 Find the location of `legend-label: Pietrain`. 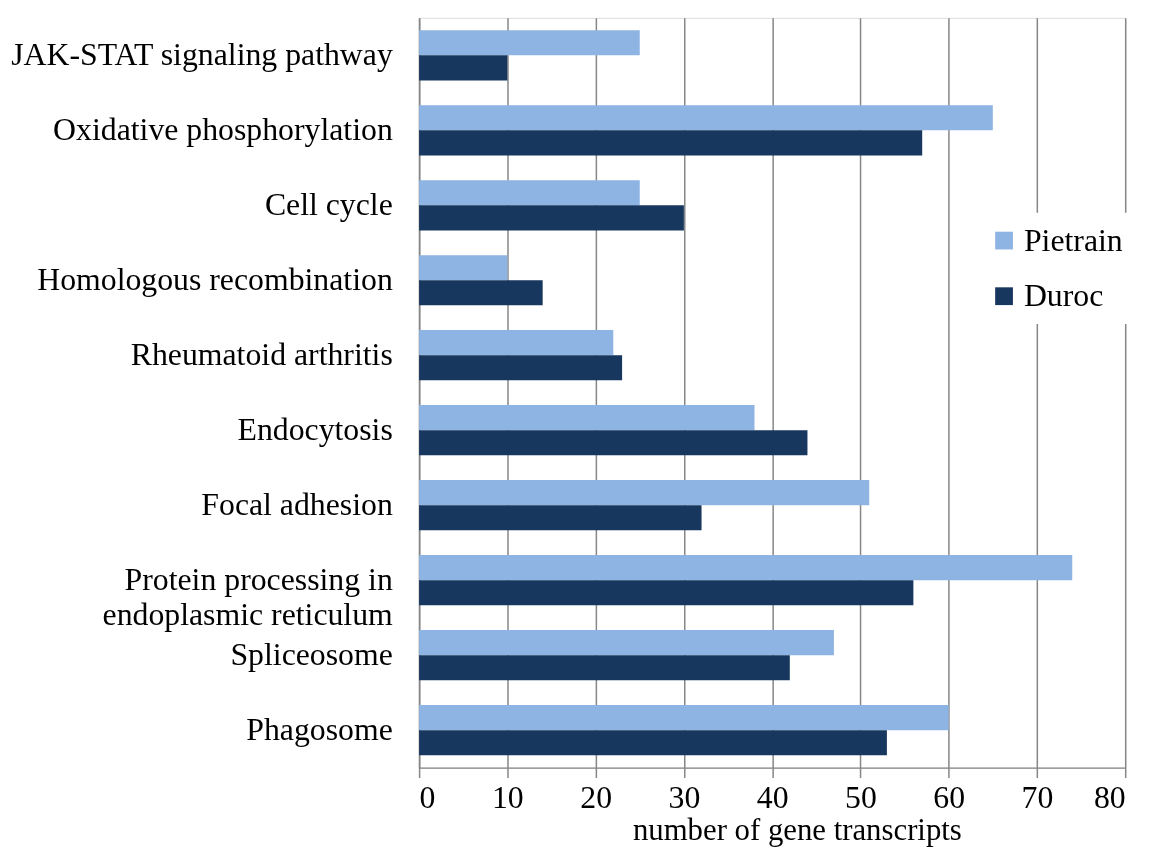

legend-label: Pietrain is located at coordinates (1073, 240).